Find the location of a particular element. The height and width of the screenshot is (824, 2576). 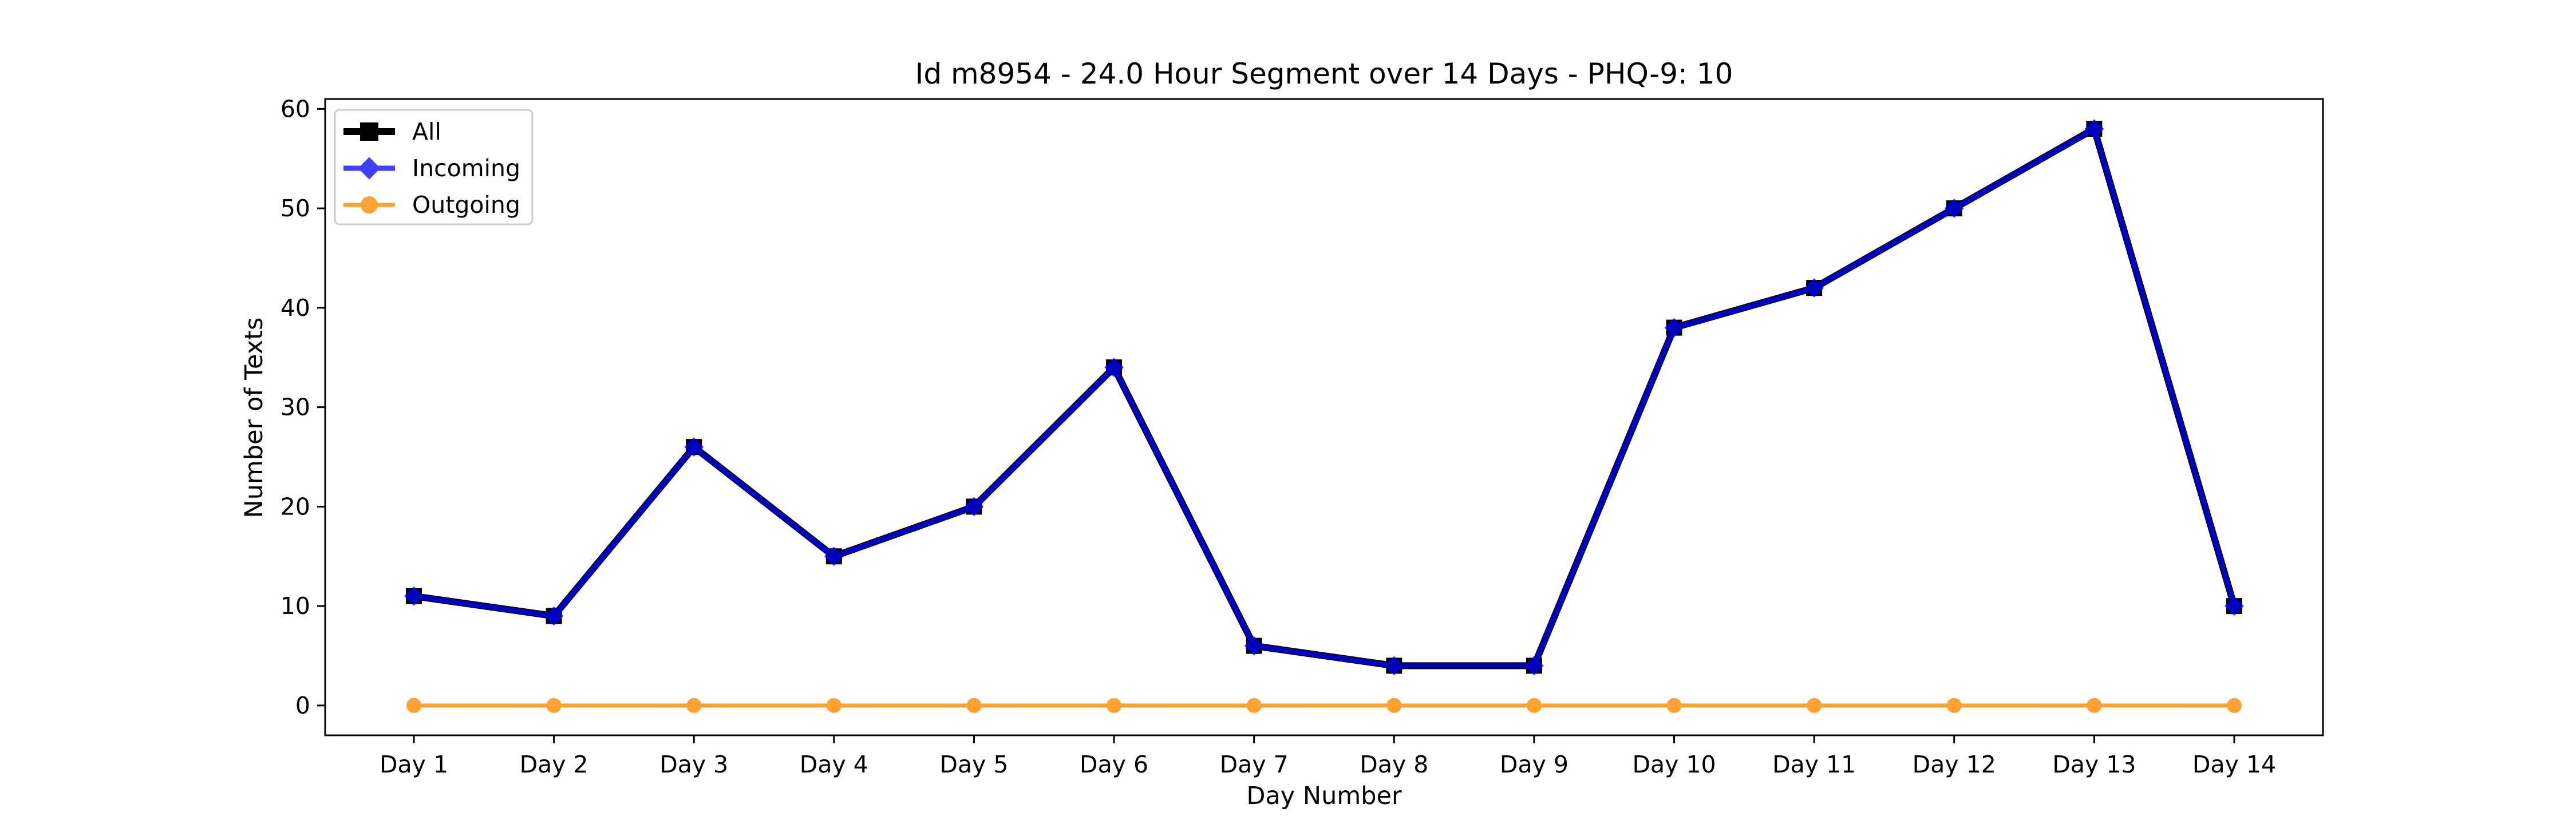

legend-label: All is located at coordinates (426, 131).